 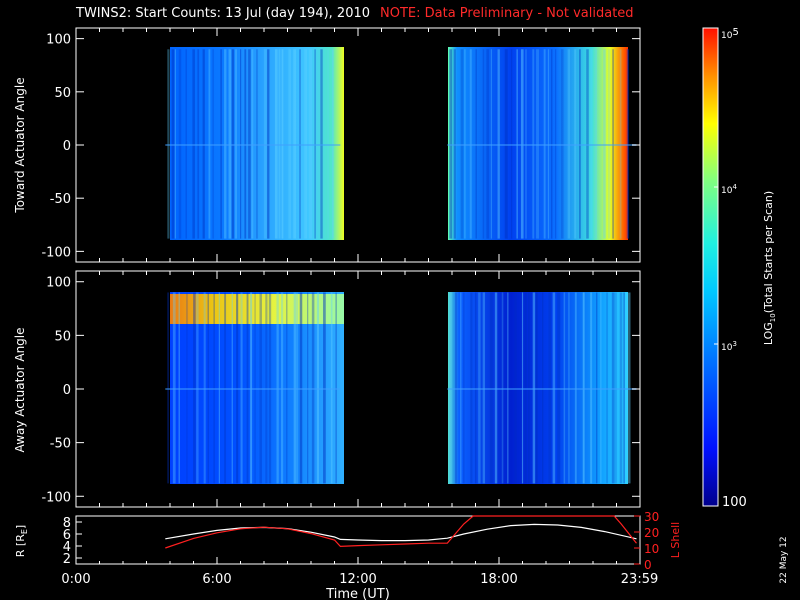 What do you see at coordinates (60, 199) in the screenshot?
I see `ytick-label: -50` at bounding box center [60, 199].